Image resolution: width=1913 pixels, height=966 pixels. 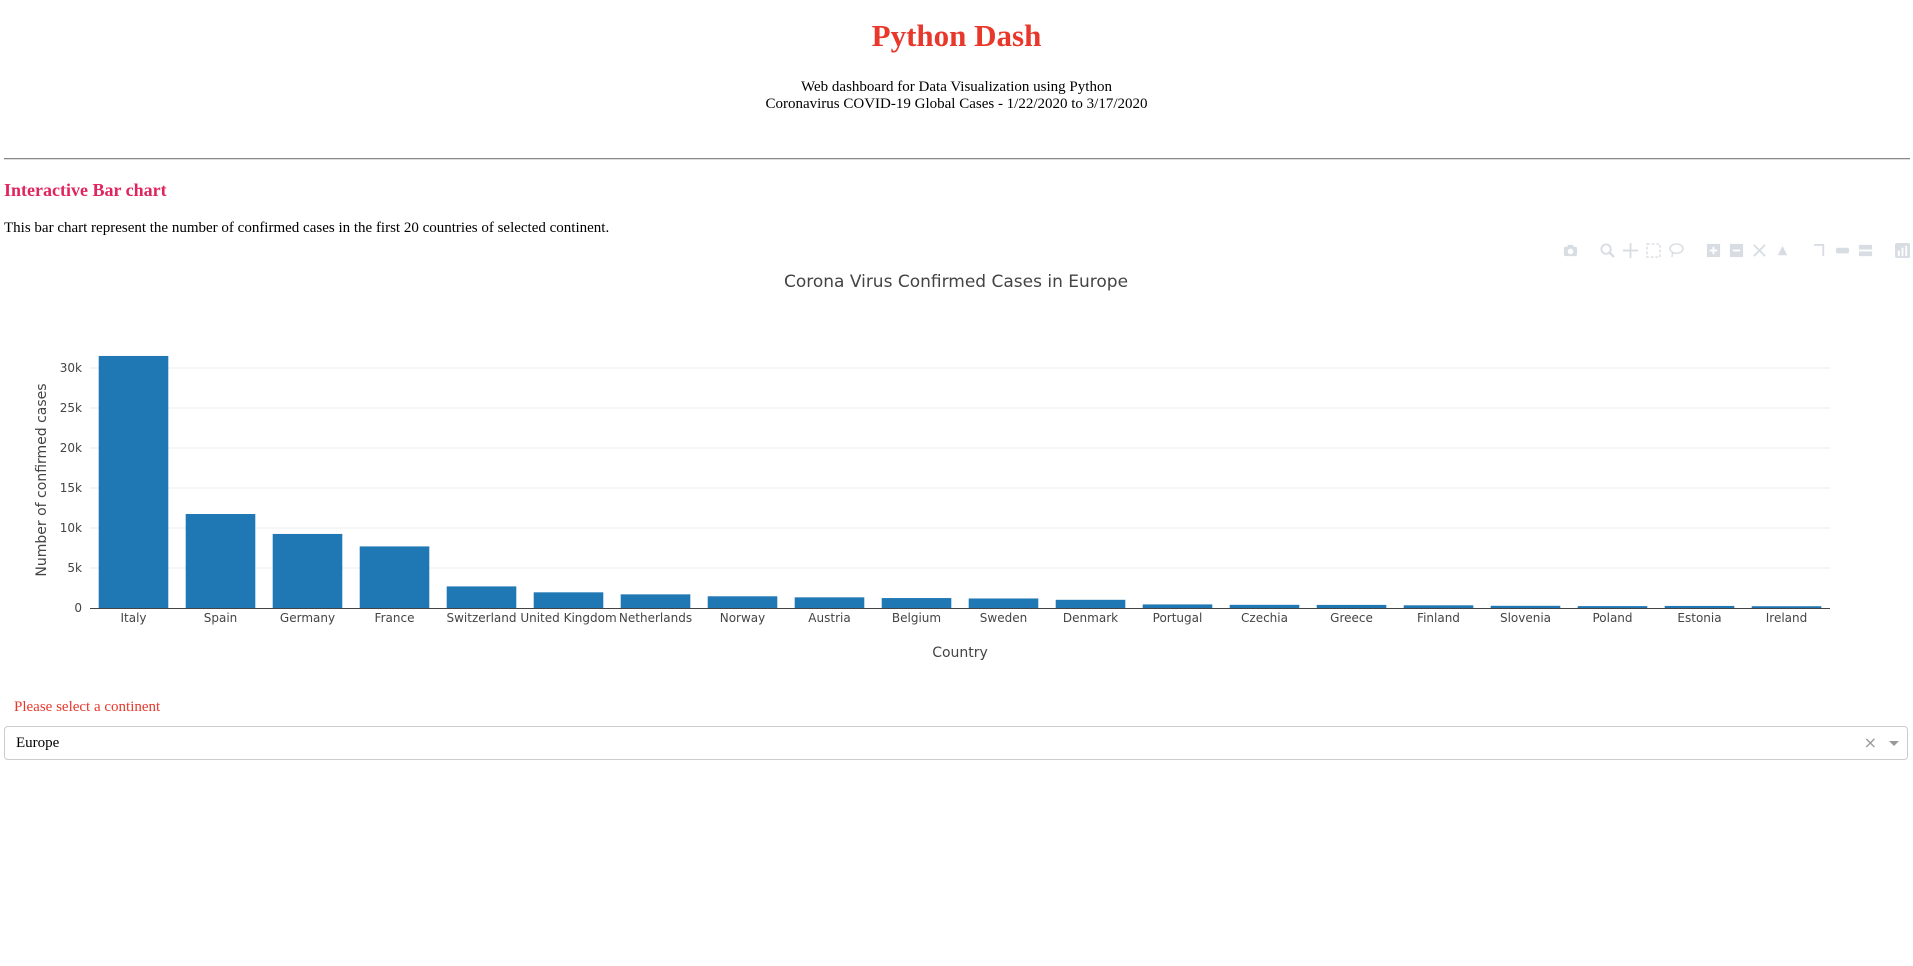 What do you see at coordinates (1870, 742) in the screenshot?
I see `clear-icon: ×` at bounding box center [1870, 742].